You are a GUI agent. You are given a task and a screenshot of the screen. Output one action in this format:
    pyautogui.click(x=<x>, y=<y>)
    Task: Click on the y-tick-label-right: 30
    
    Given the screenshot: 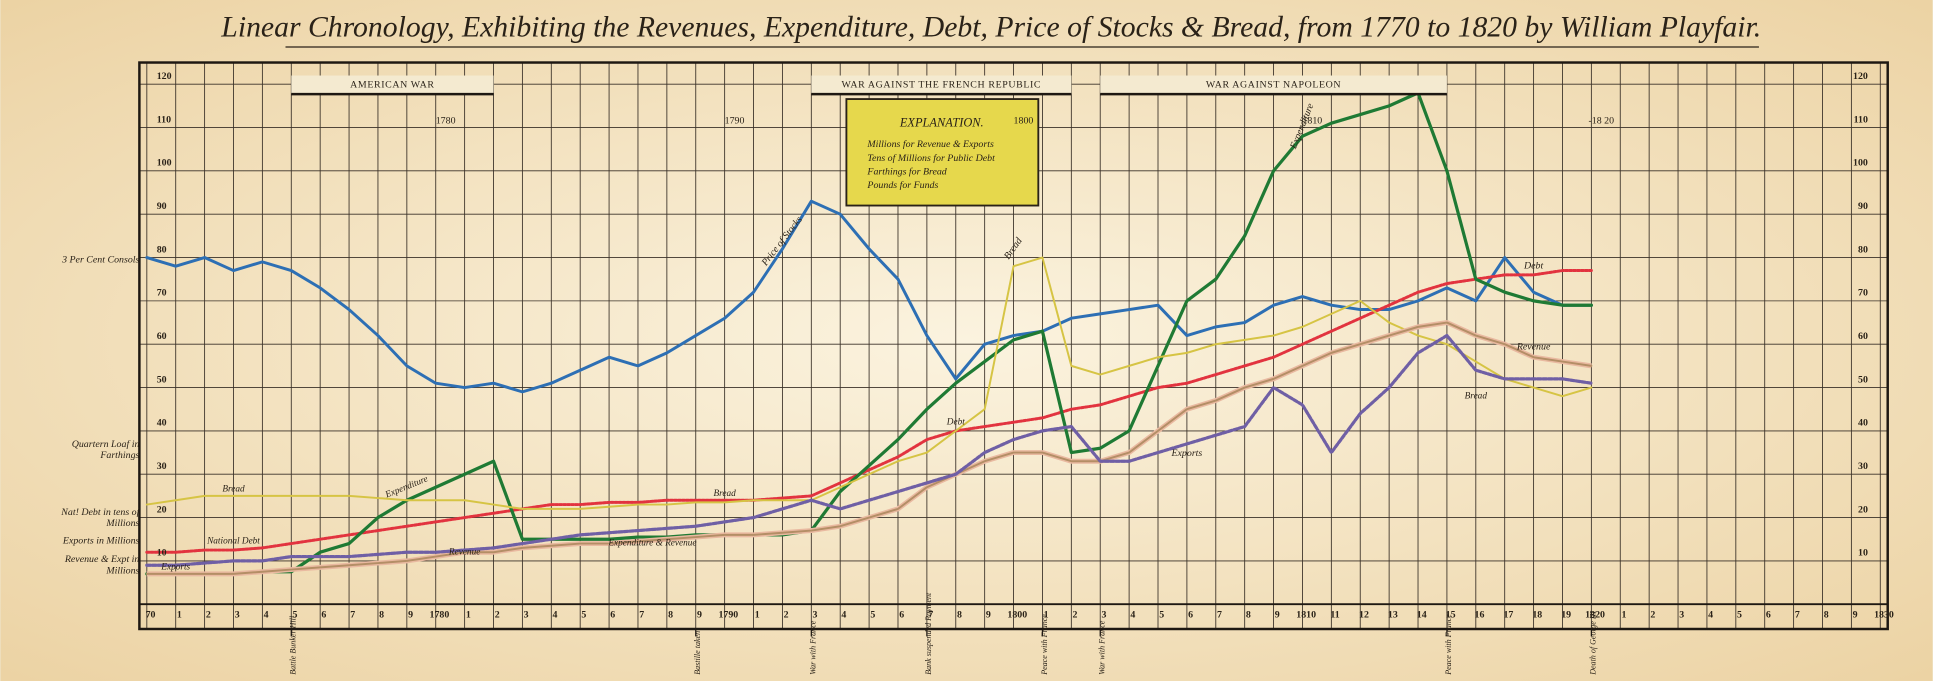 What is the action you would take?
    pyautogui.click(x=1863, y=466)
    